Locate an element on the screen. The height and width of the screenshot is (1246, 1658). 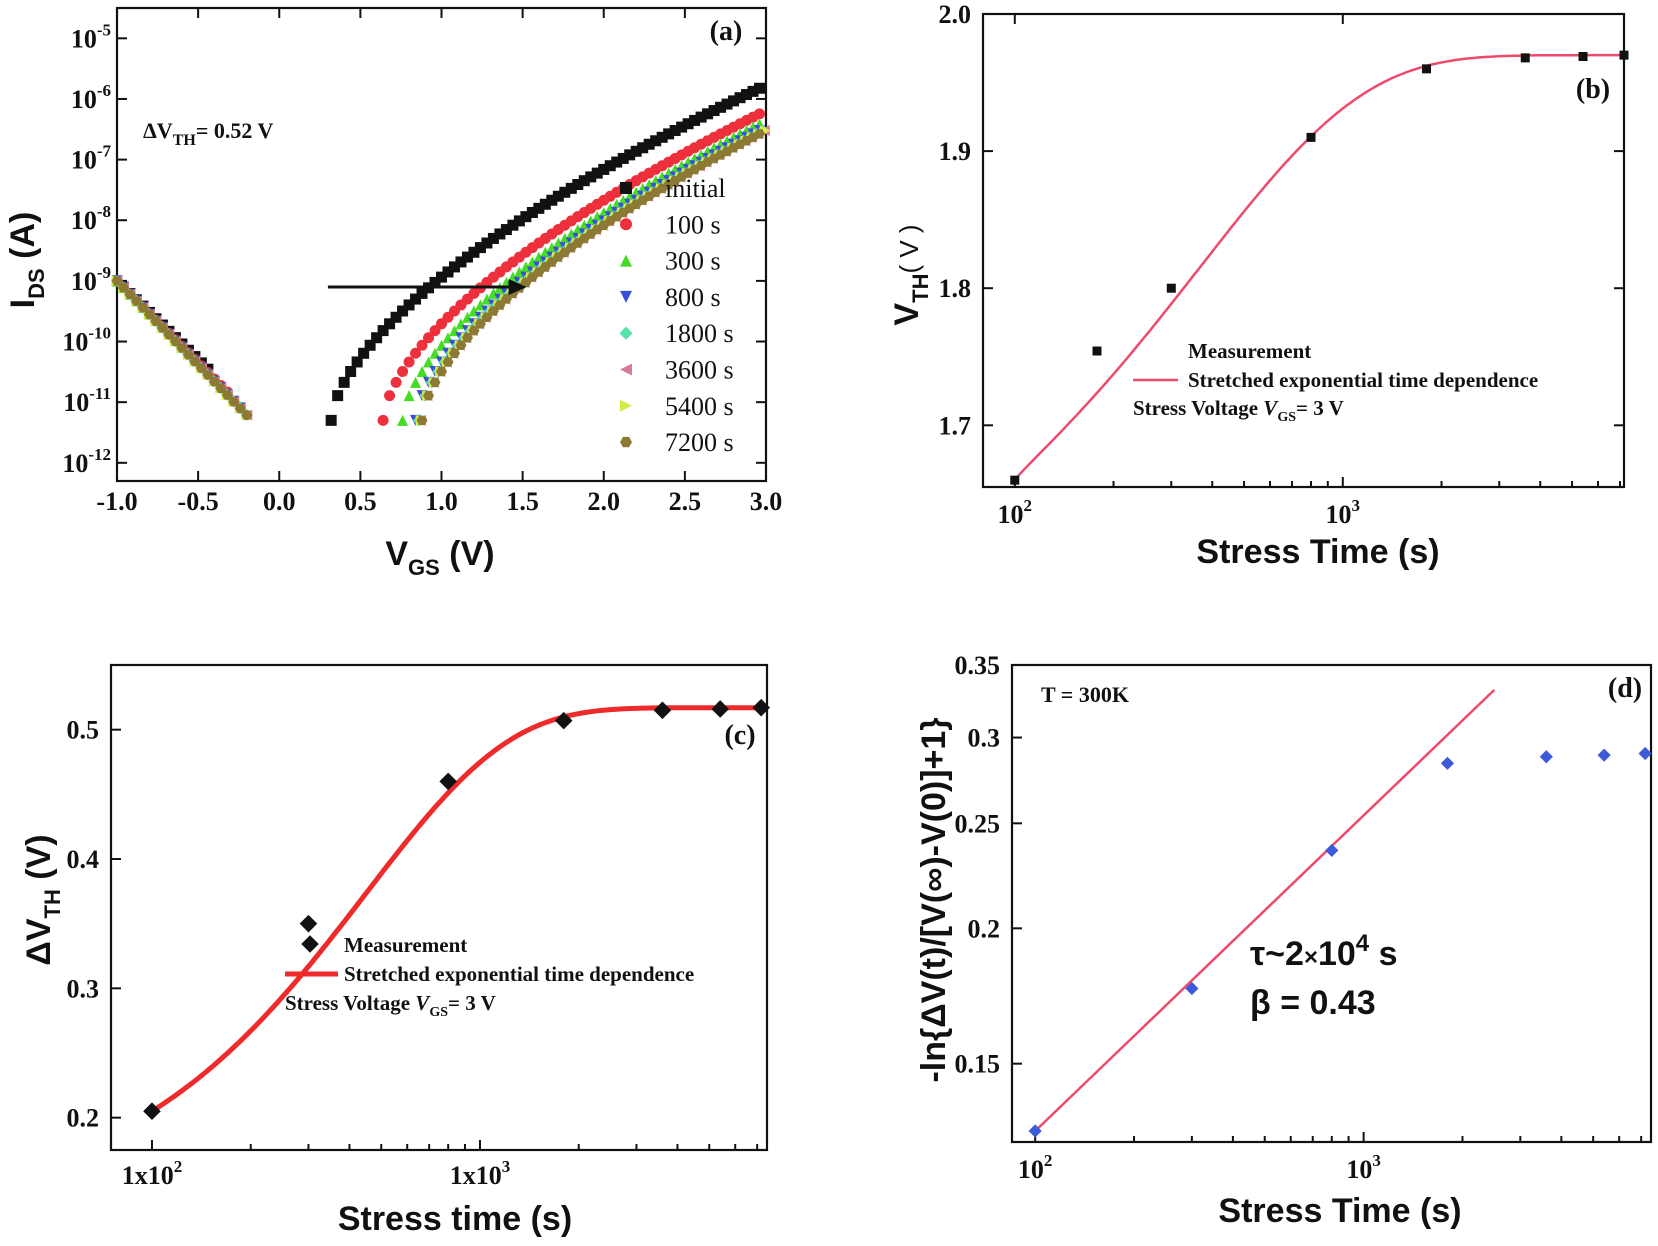
x-tick-label: -1.0 is located at coordinates (116, 501).